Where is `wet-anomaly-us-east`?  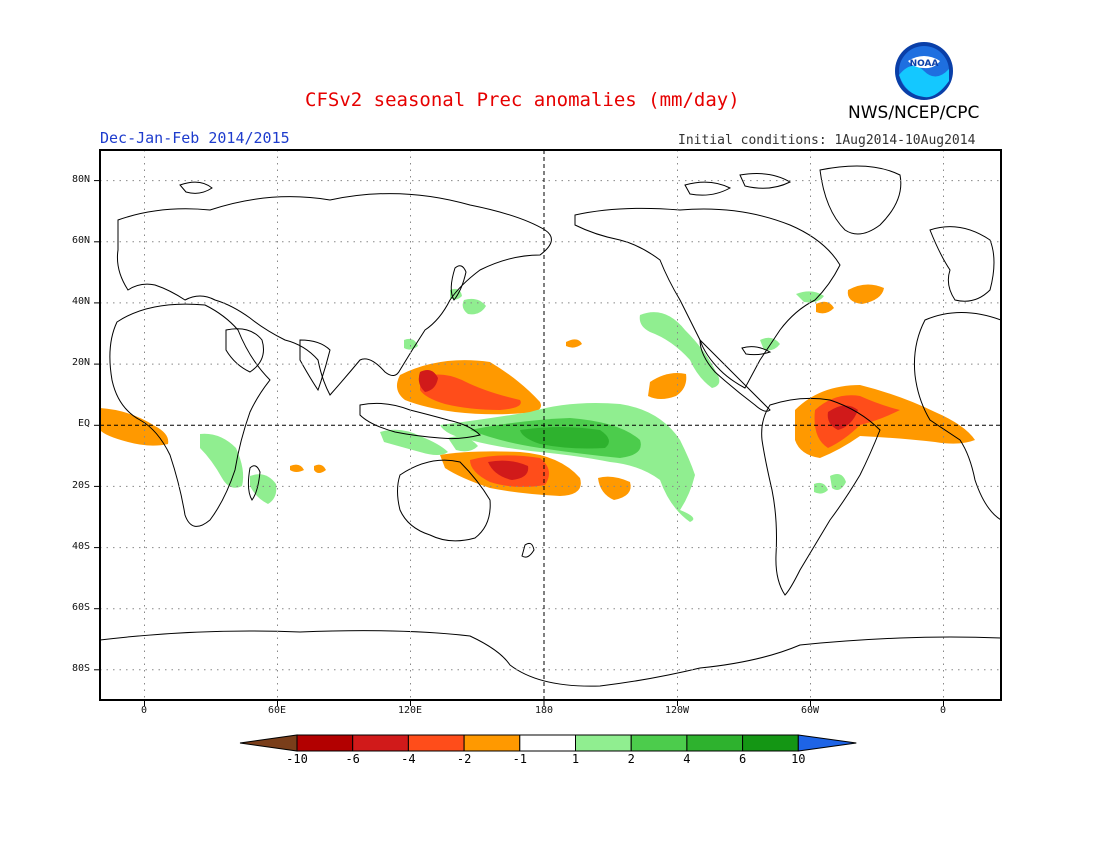 wet-anomaly-us-east is located at coordinates (810, 297).